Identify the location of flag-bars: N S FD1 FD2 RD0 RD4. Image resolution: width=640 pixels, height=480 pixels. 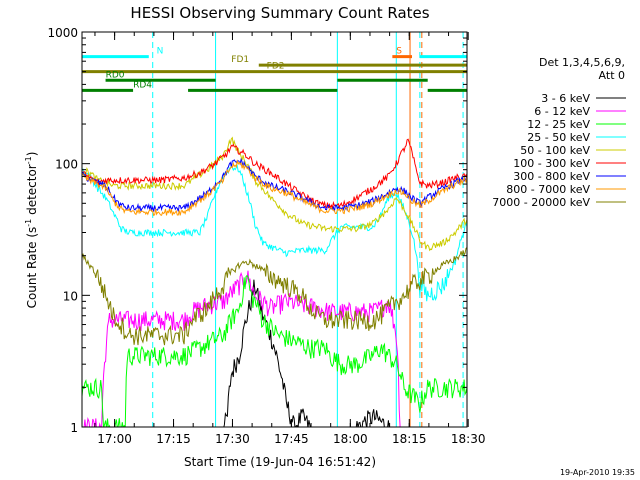
(274, 69).